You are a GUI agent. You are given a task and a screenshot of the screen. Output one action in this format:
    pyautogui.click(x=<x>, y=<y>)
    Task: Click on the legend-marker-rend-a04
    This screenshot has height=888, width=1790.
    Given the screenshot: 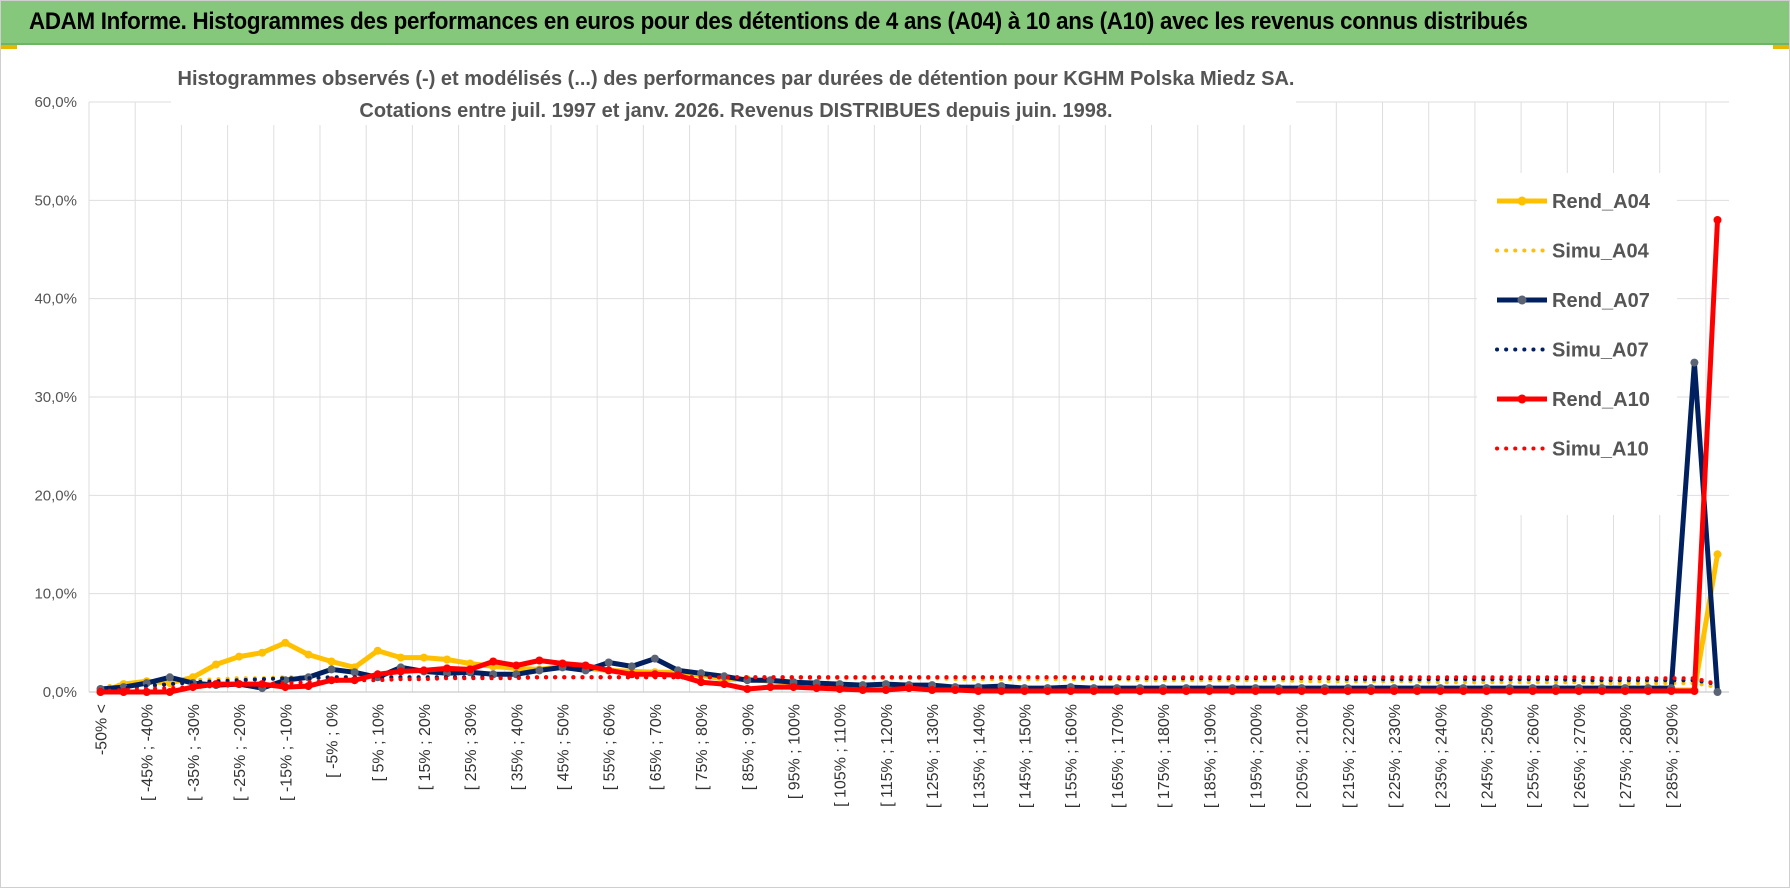 What is the action you would take?
    pyautogui.click(x=1522, y=201)
    